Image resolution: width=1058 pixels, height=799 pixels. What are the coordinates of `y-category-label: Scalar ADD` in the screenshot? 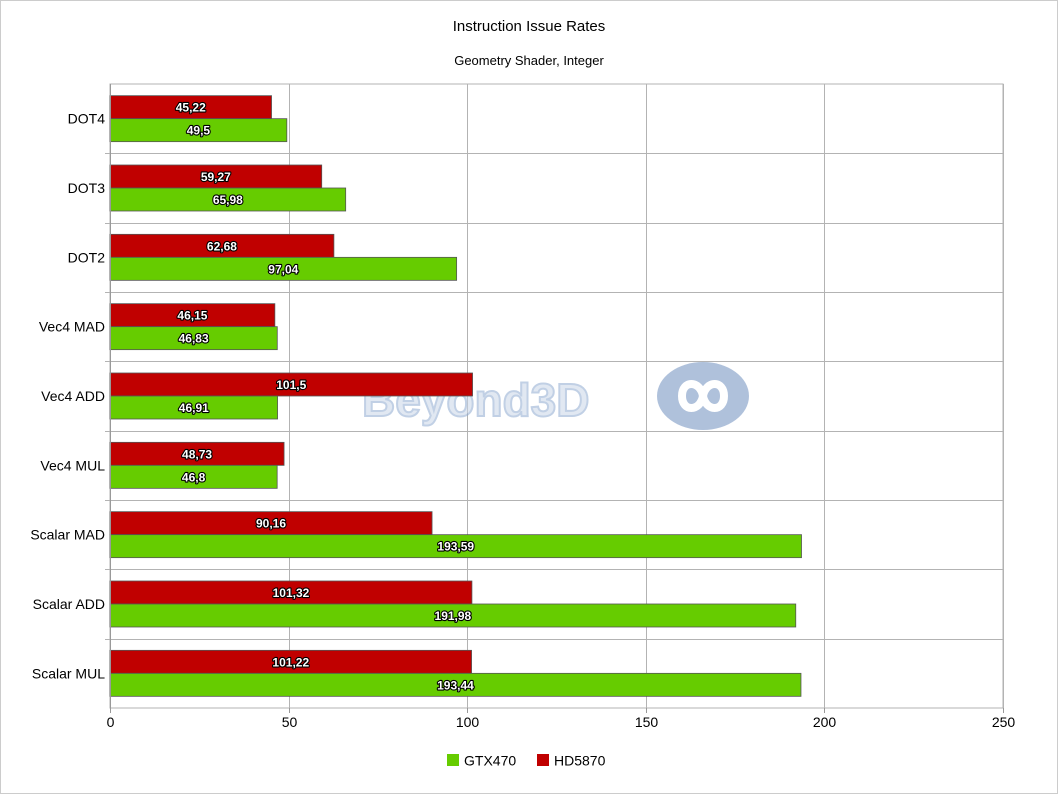 It's located at (69, 604).